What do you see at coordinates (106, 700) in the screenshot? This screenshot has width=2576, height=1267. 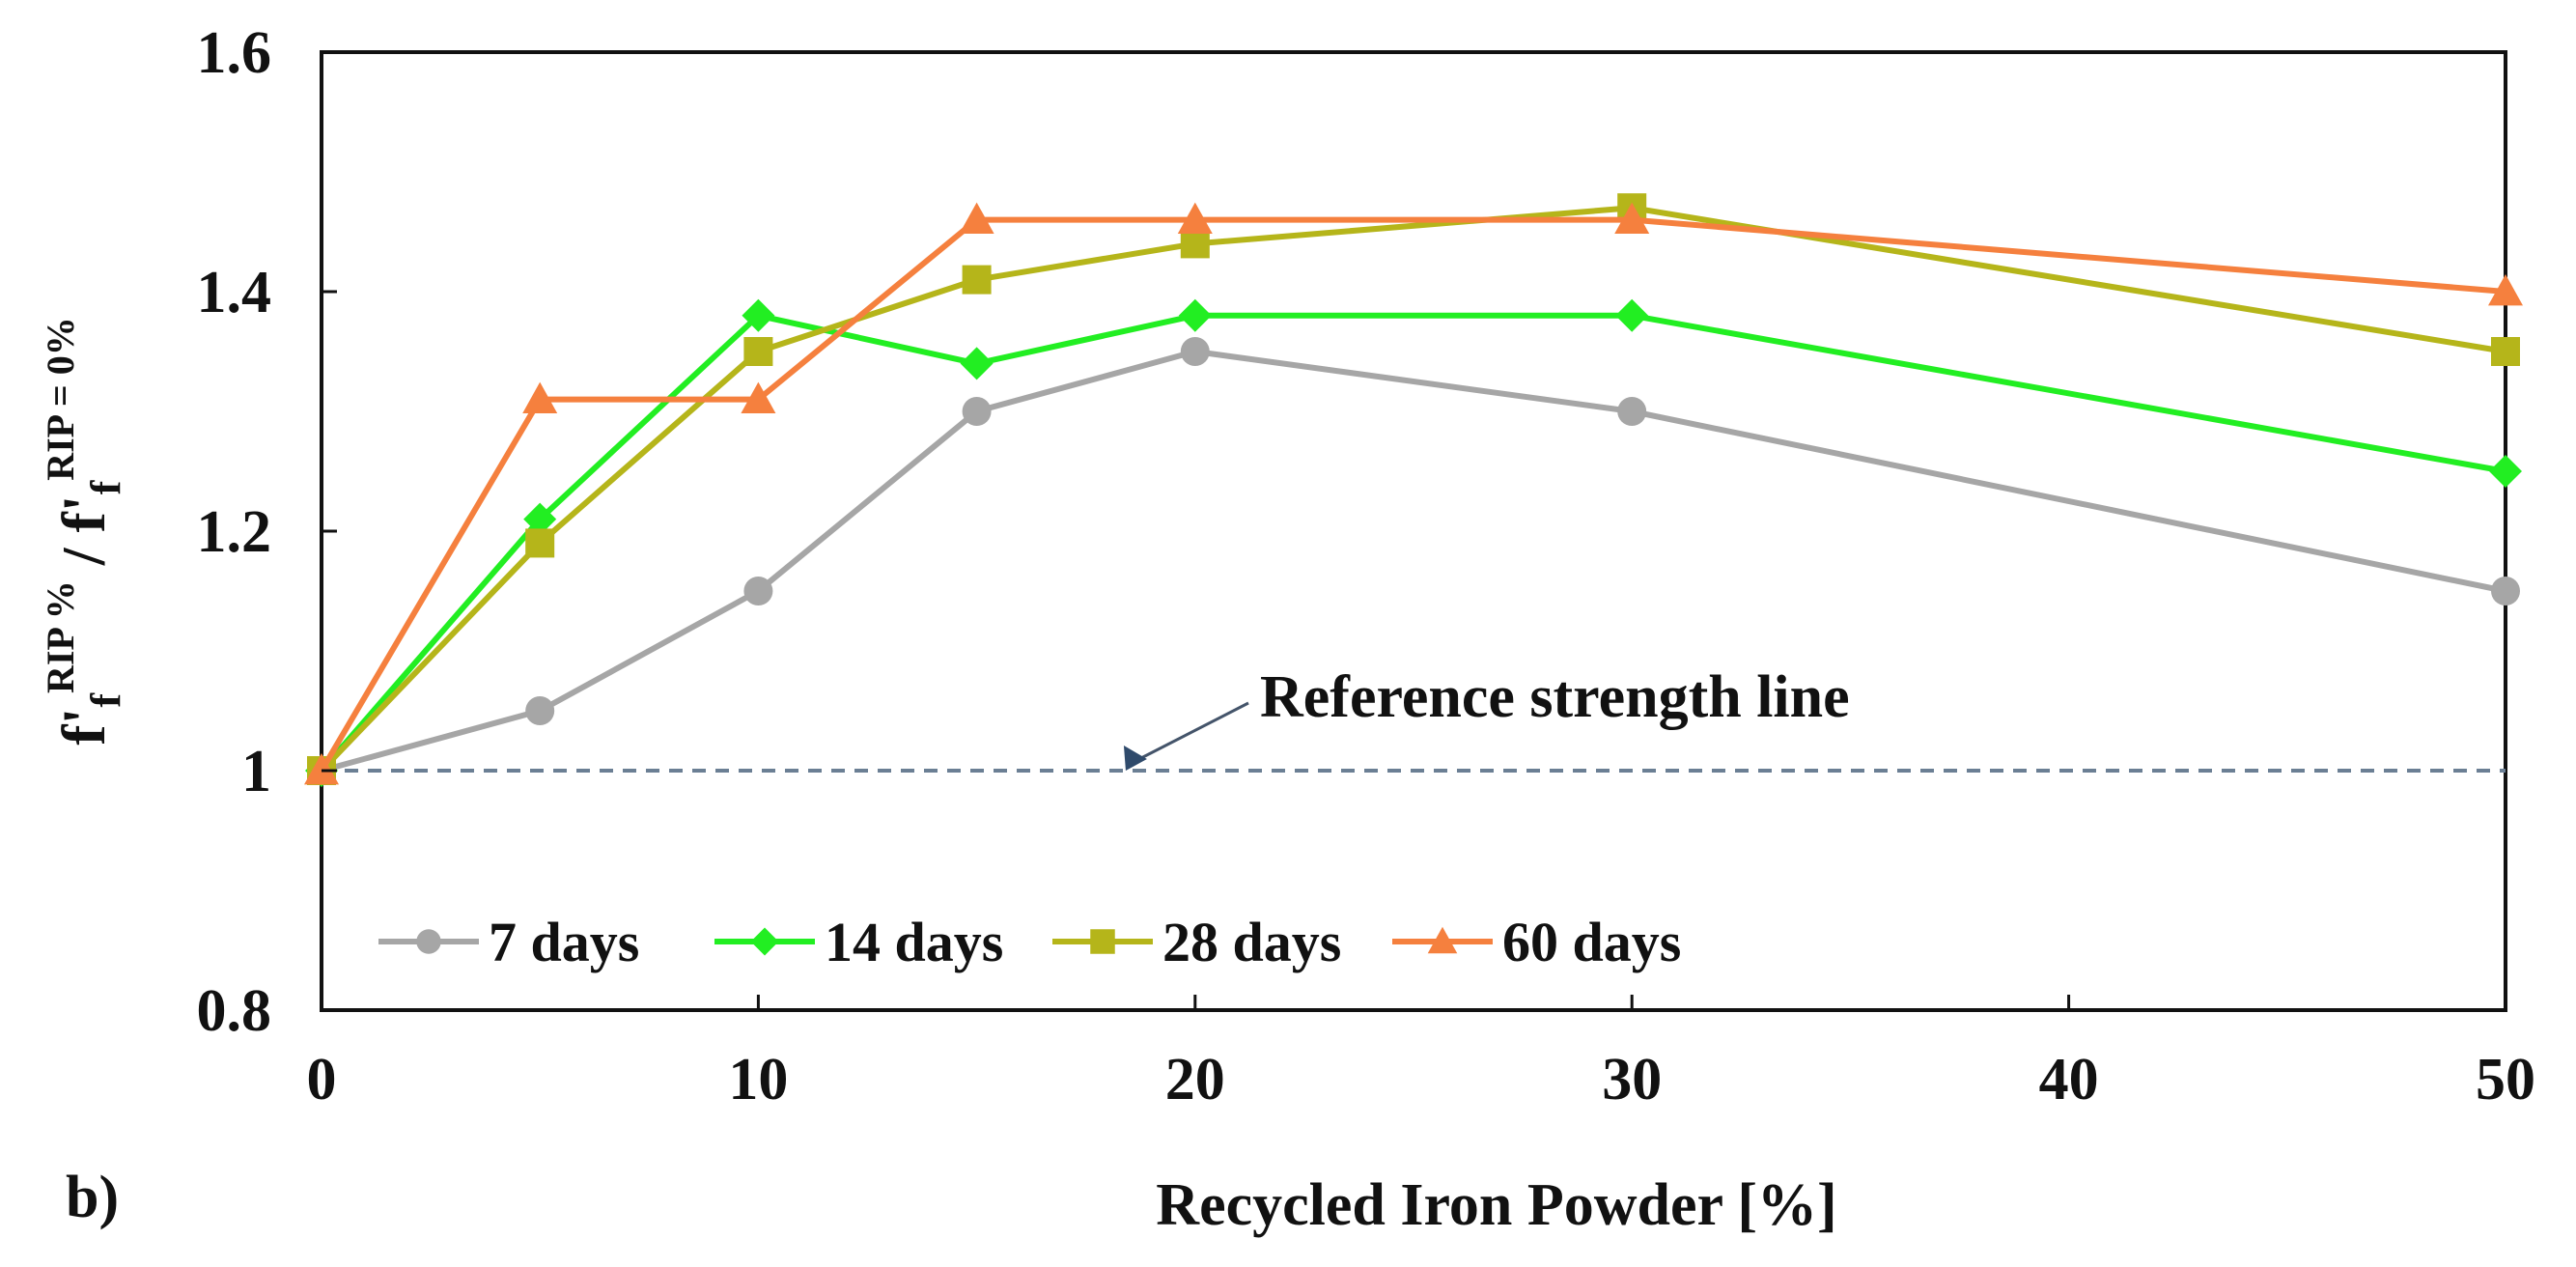 I see `y-title-sub: f` at bounding box center [106, 700].